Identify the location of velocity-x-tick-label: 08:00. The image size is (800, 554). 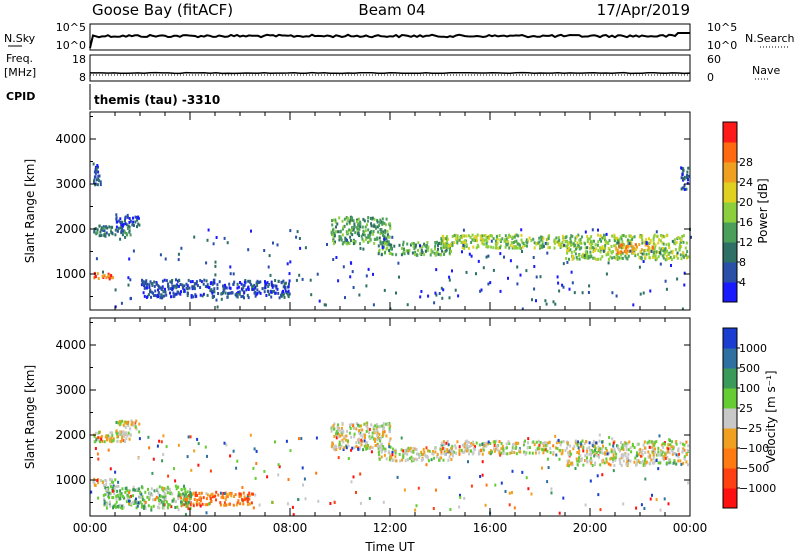
(290, 528).